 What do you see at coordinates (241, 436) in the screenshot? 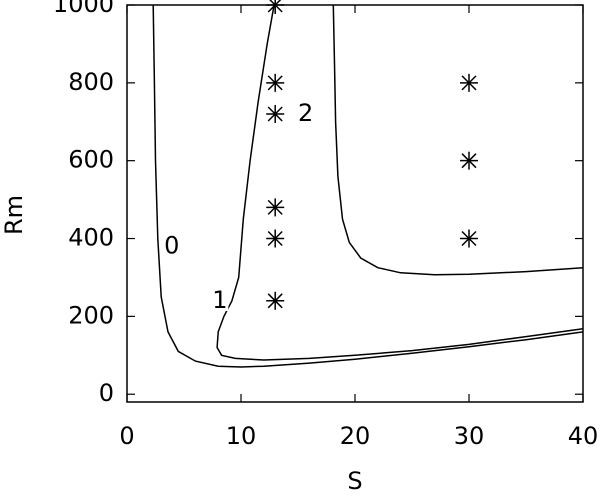
I see `x-tick-label: 10` at bounding box center [241, 436].